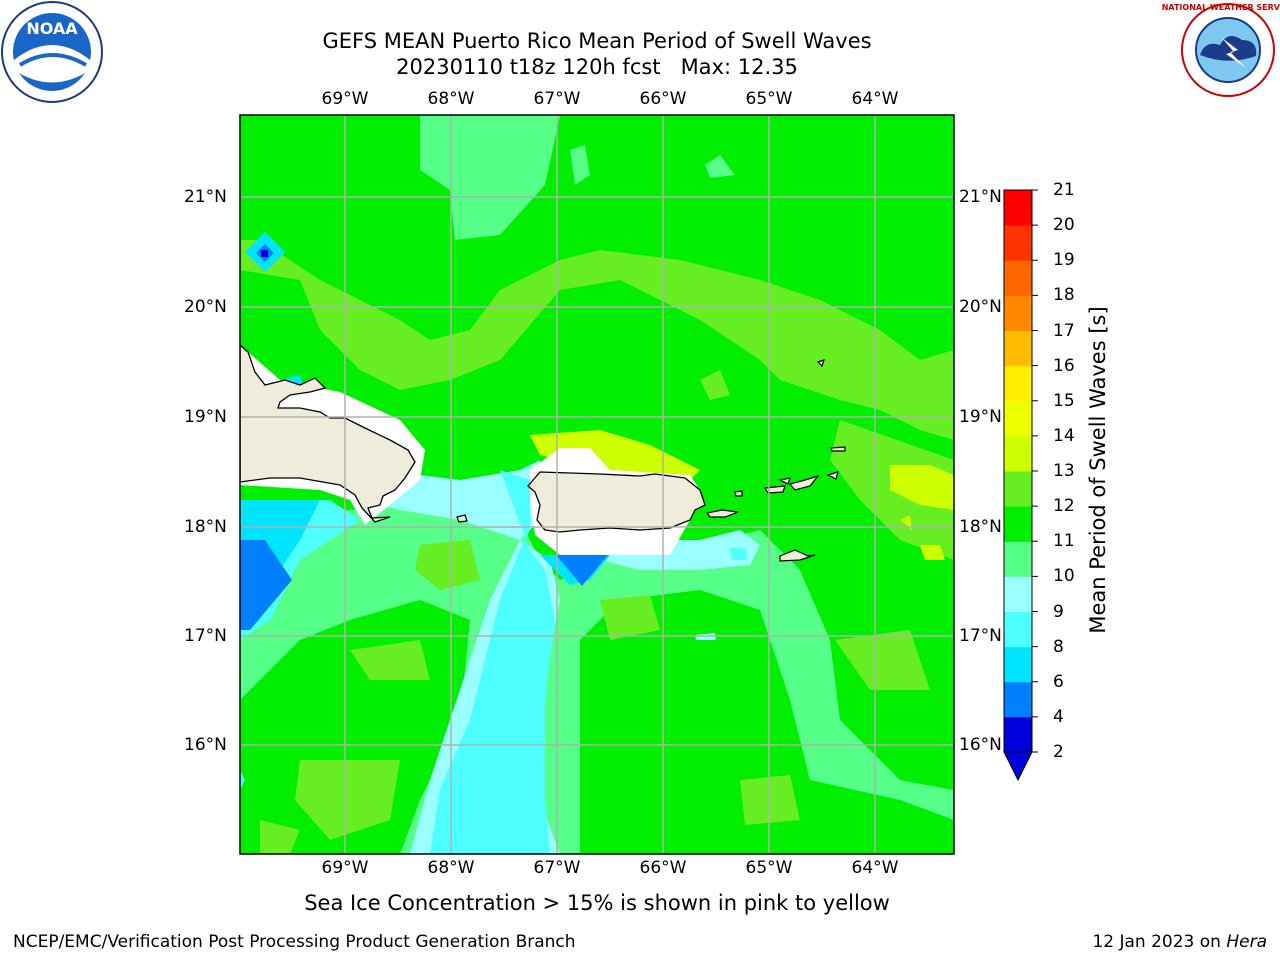 This screenshot has height=960, width=1280. I want to click on lon-label-bottom: 68°W, so click(451, 868).